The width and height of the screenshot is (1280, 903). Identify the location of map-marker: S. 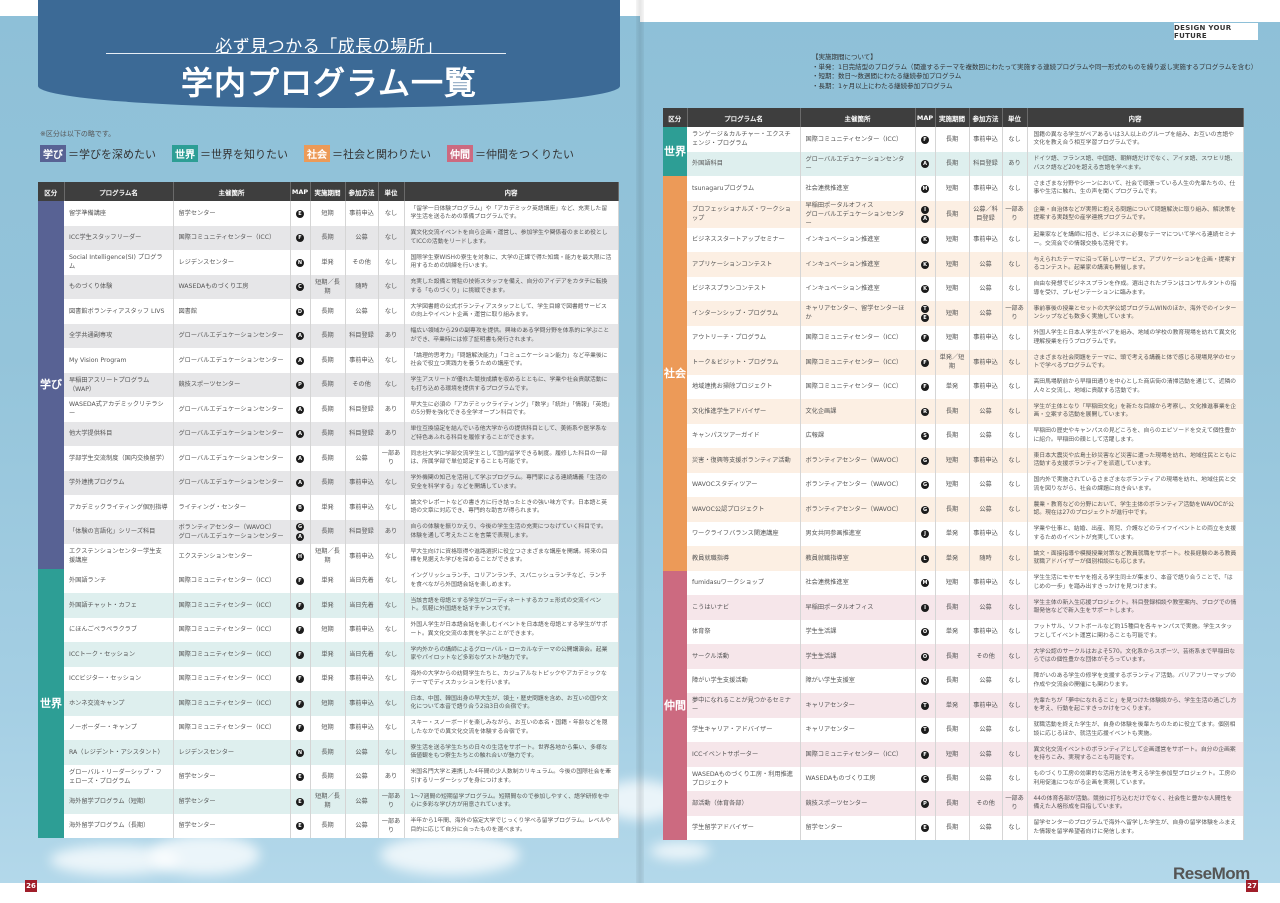
(925, 435).